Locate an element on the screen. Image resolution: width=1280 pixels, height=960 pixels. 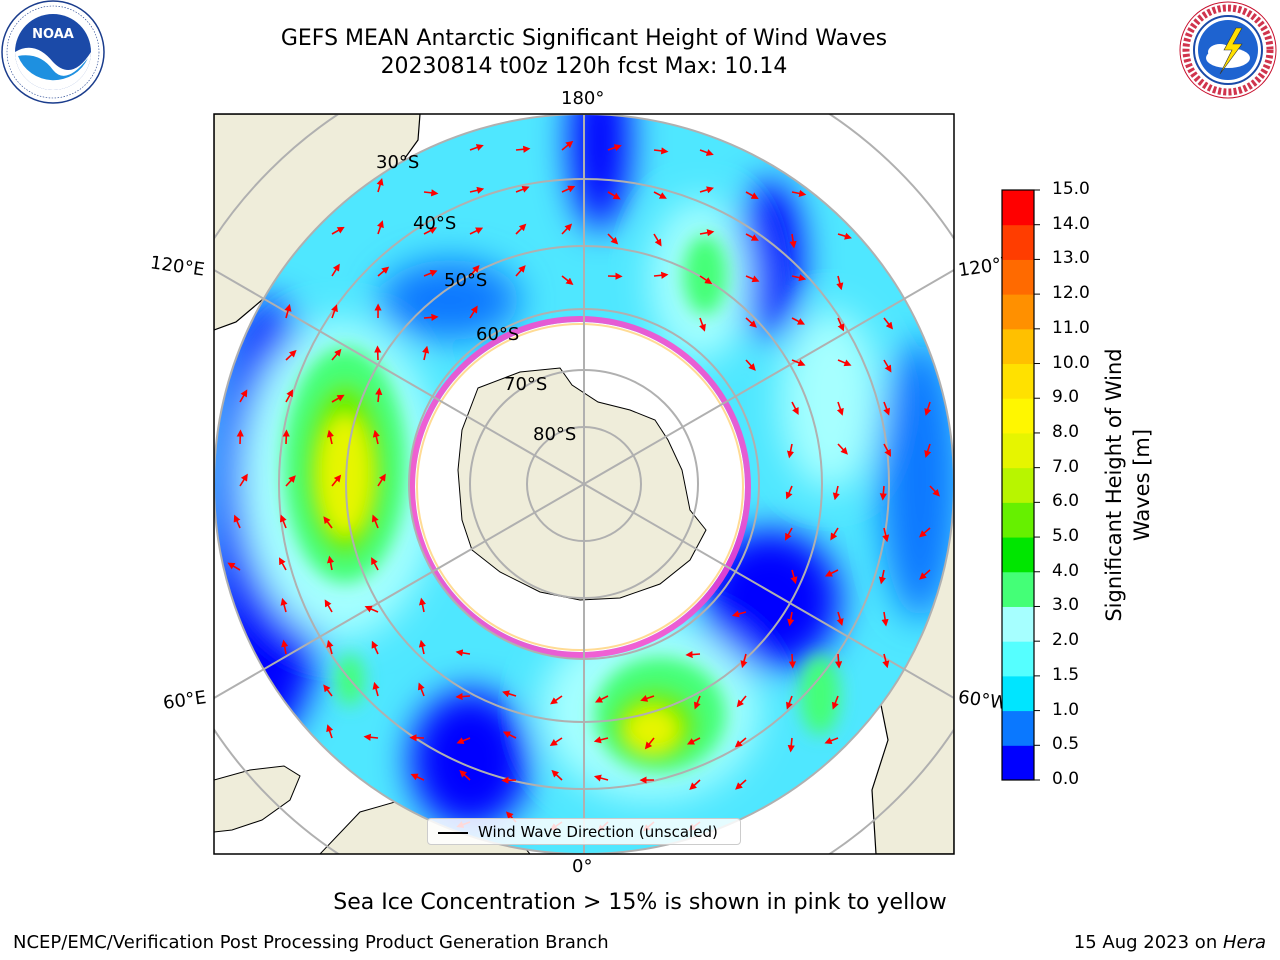
colorbar-tick-label: 1.5 is located at coordinates (1066, 674).